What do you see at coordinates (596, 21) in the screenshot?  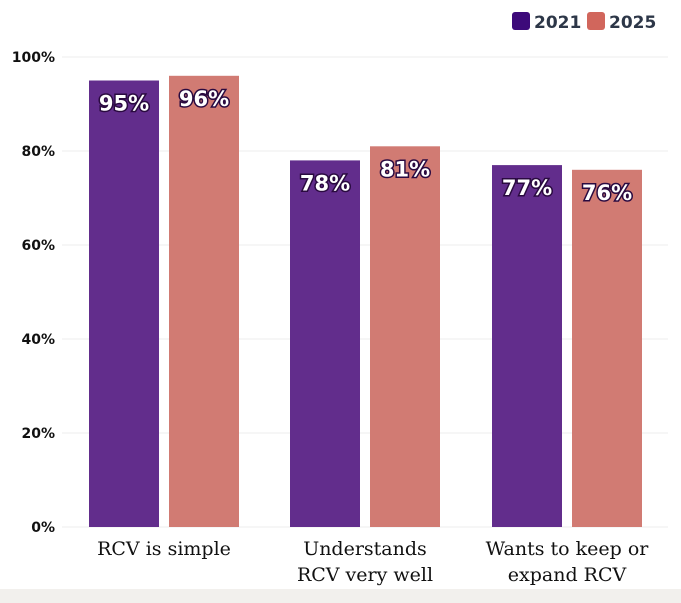 I see `legend-swatch-2025` at bounding box center [596, 21].